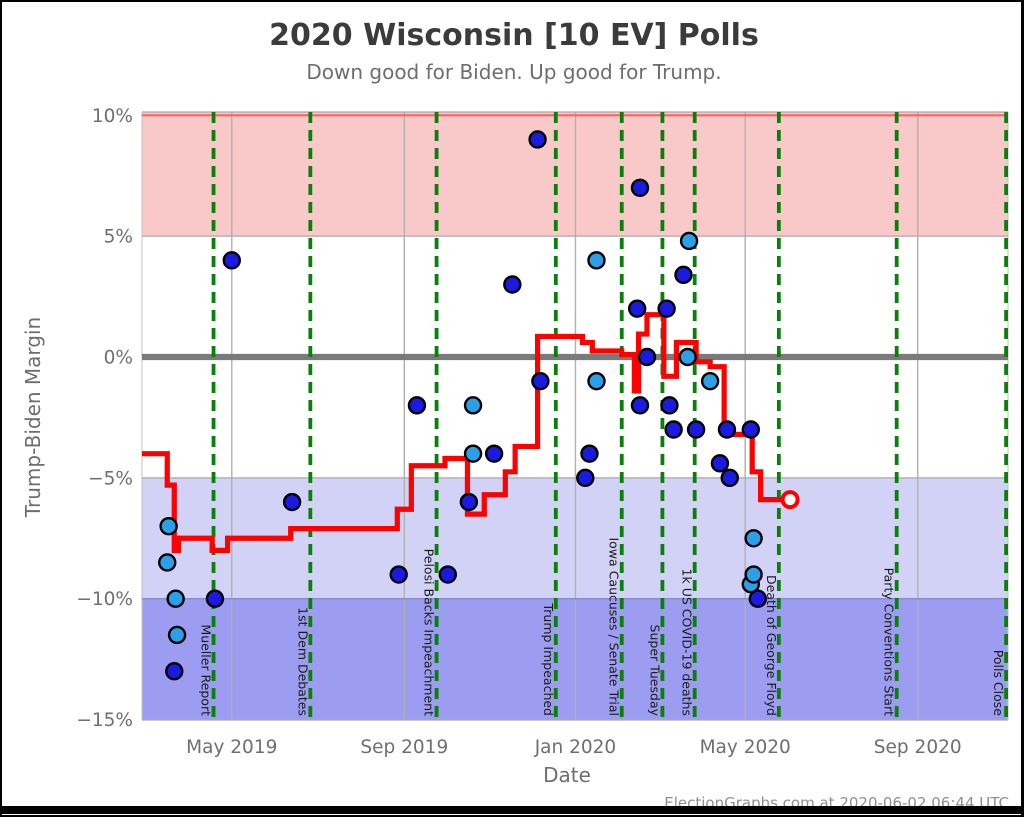 This screenshot has height=817, width=1024. I want to click on chart-subtitle: Down good for Biden. Up good for Trump., so click(514, 72).